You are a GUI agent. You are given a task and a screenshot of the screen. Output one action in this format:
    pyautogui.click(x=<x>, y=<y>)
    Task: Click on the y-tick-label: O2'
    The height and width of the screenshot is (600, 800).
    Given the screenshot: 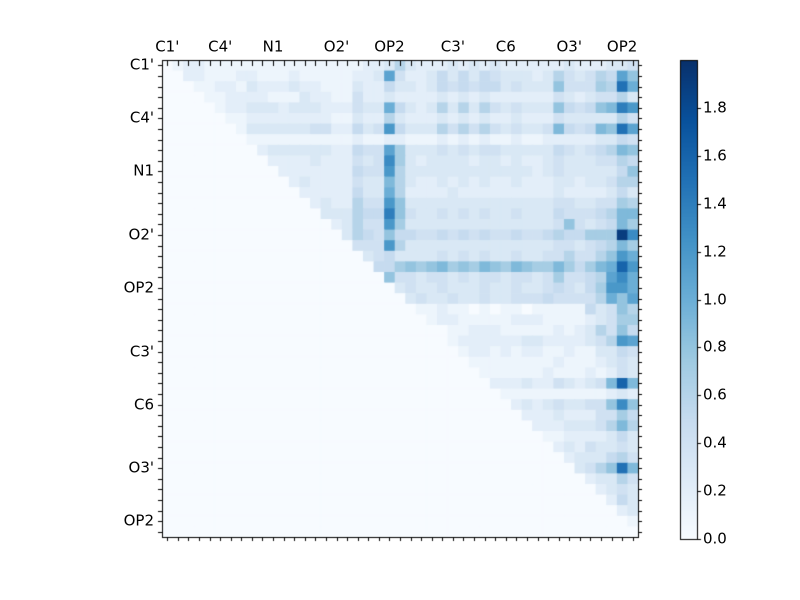 What is the action you would take?
    pyautogui.click(x=141, y=234)
    